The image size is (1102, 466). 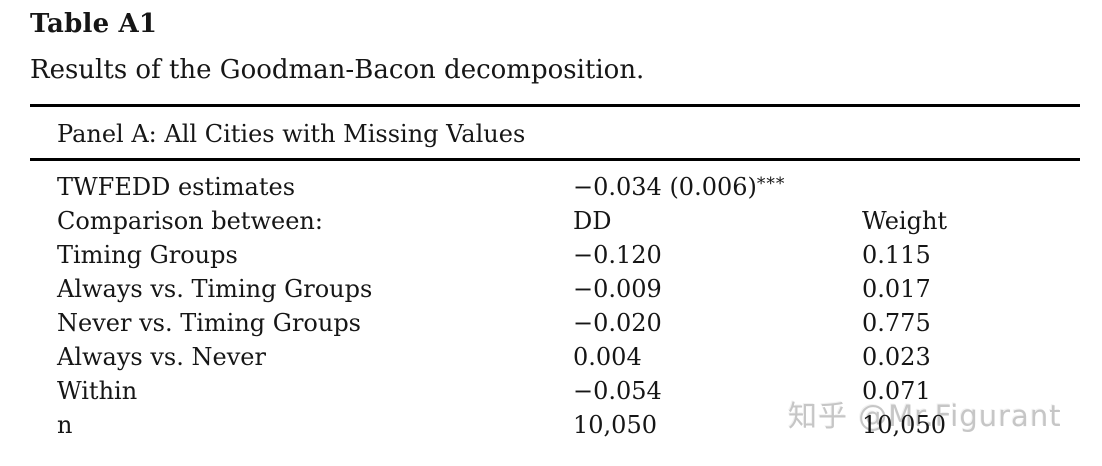 What do you see at coordinates (617, 323) in the screenshot?
I see `row-dd-value: −0.020` at bounding box center [617, 323].